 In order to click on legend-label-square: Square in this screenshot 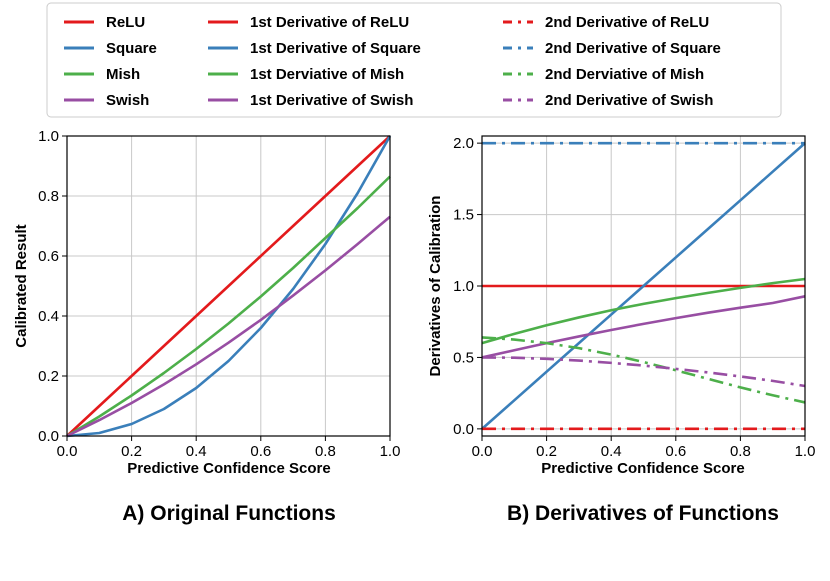, I will do `click(131, 48)`.